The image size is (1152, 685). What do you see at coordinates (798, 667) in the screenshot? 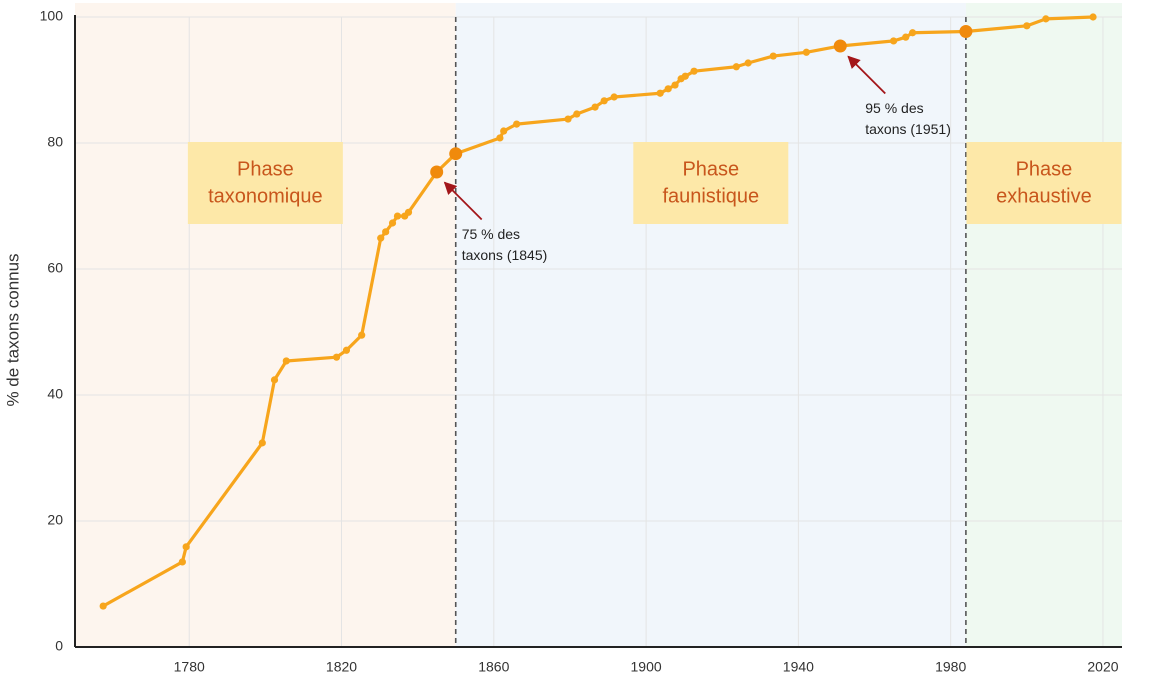
I see `x-tick-label: 1940` at bounding box center [798, 667].